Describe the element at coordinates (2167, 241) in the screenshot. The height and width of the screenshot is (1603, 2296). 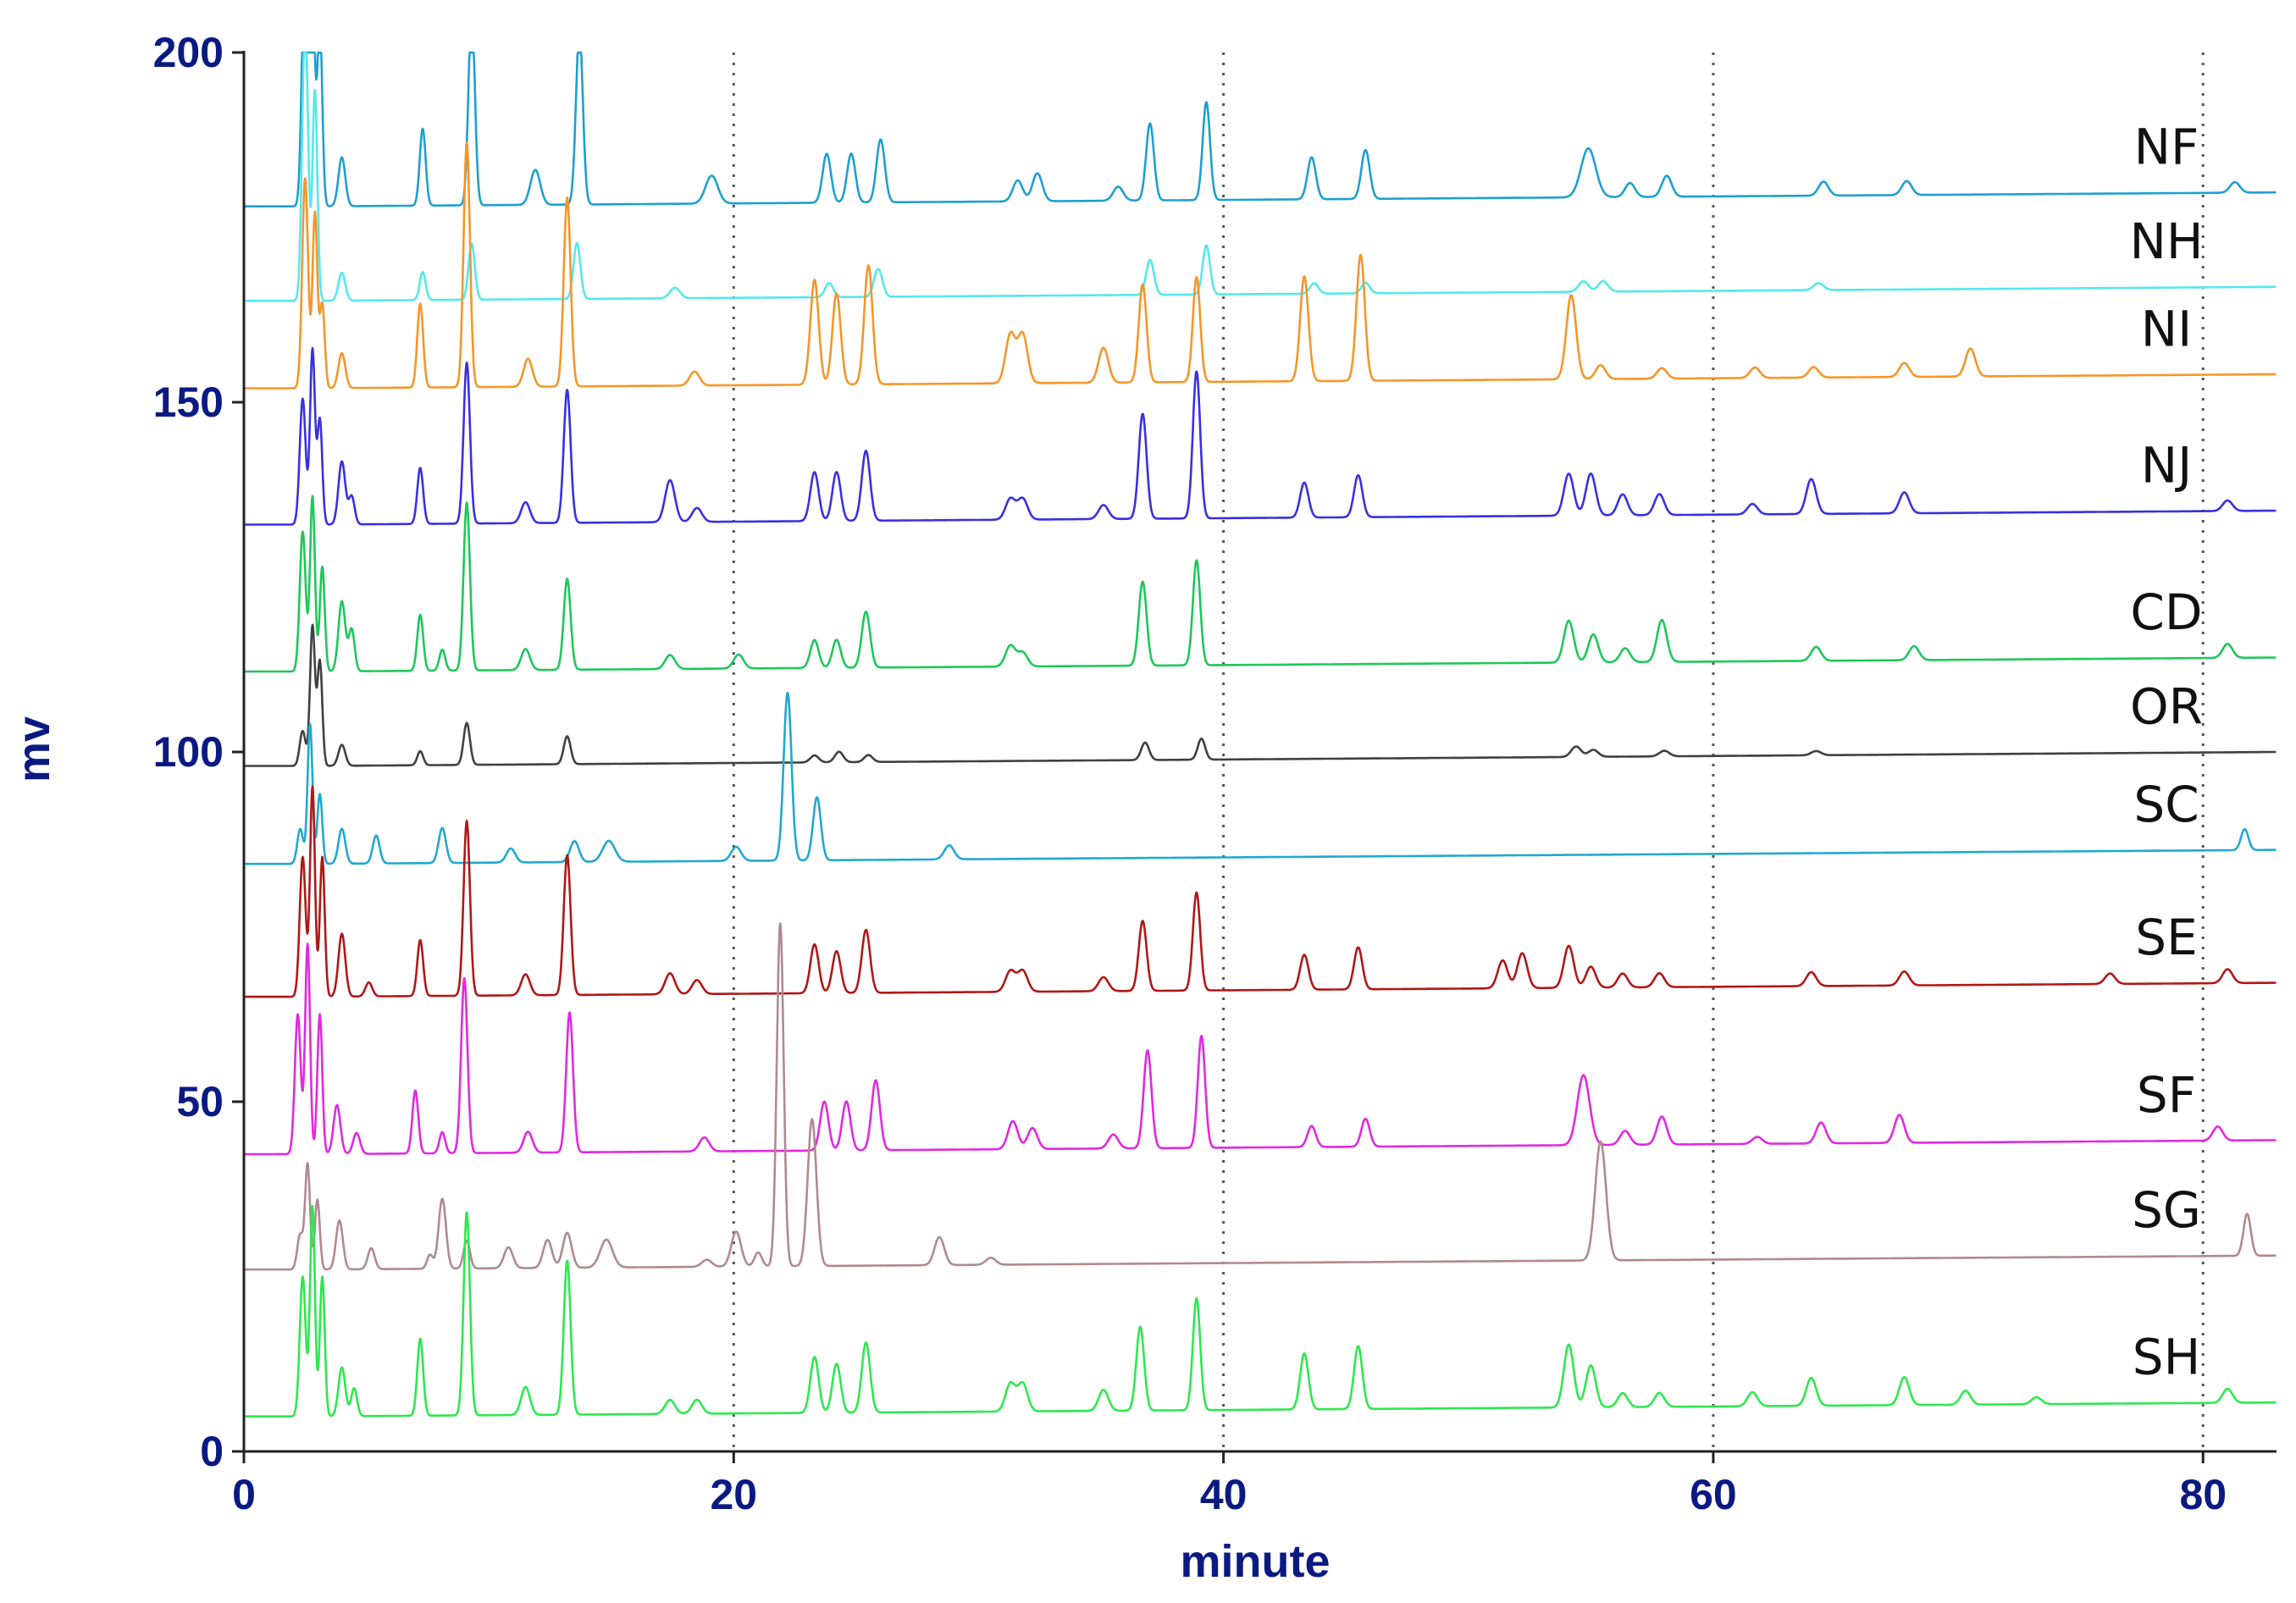
I see `series-label-nh: NH` at that location.